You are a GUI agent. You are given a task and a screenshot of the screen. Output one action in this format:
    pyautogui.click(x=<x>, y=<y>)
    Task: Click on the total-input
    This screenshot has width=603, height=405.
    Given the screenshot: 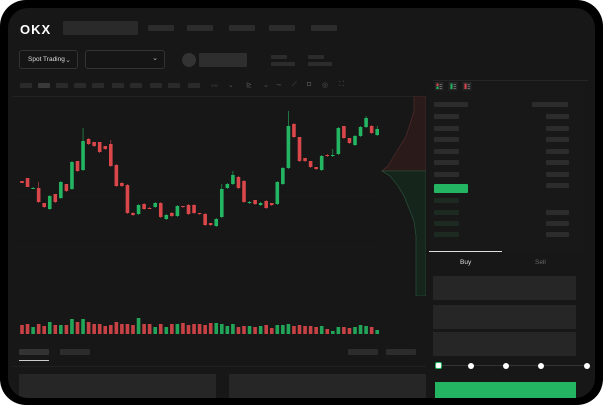 What is the action you would take?
    pyautogui.click(x=504, y=344)
    